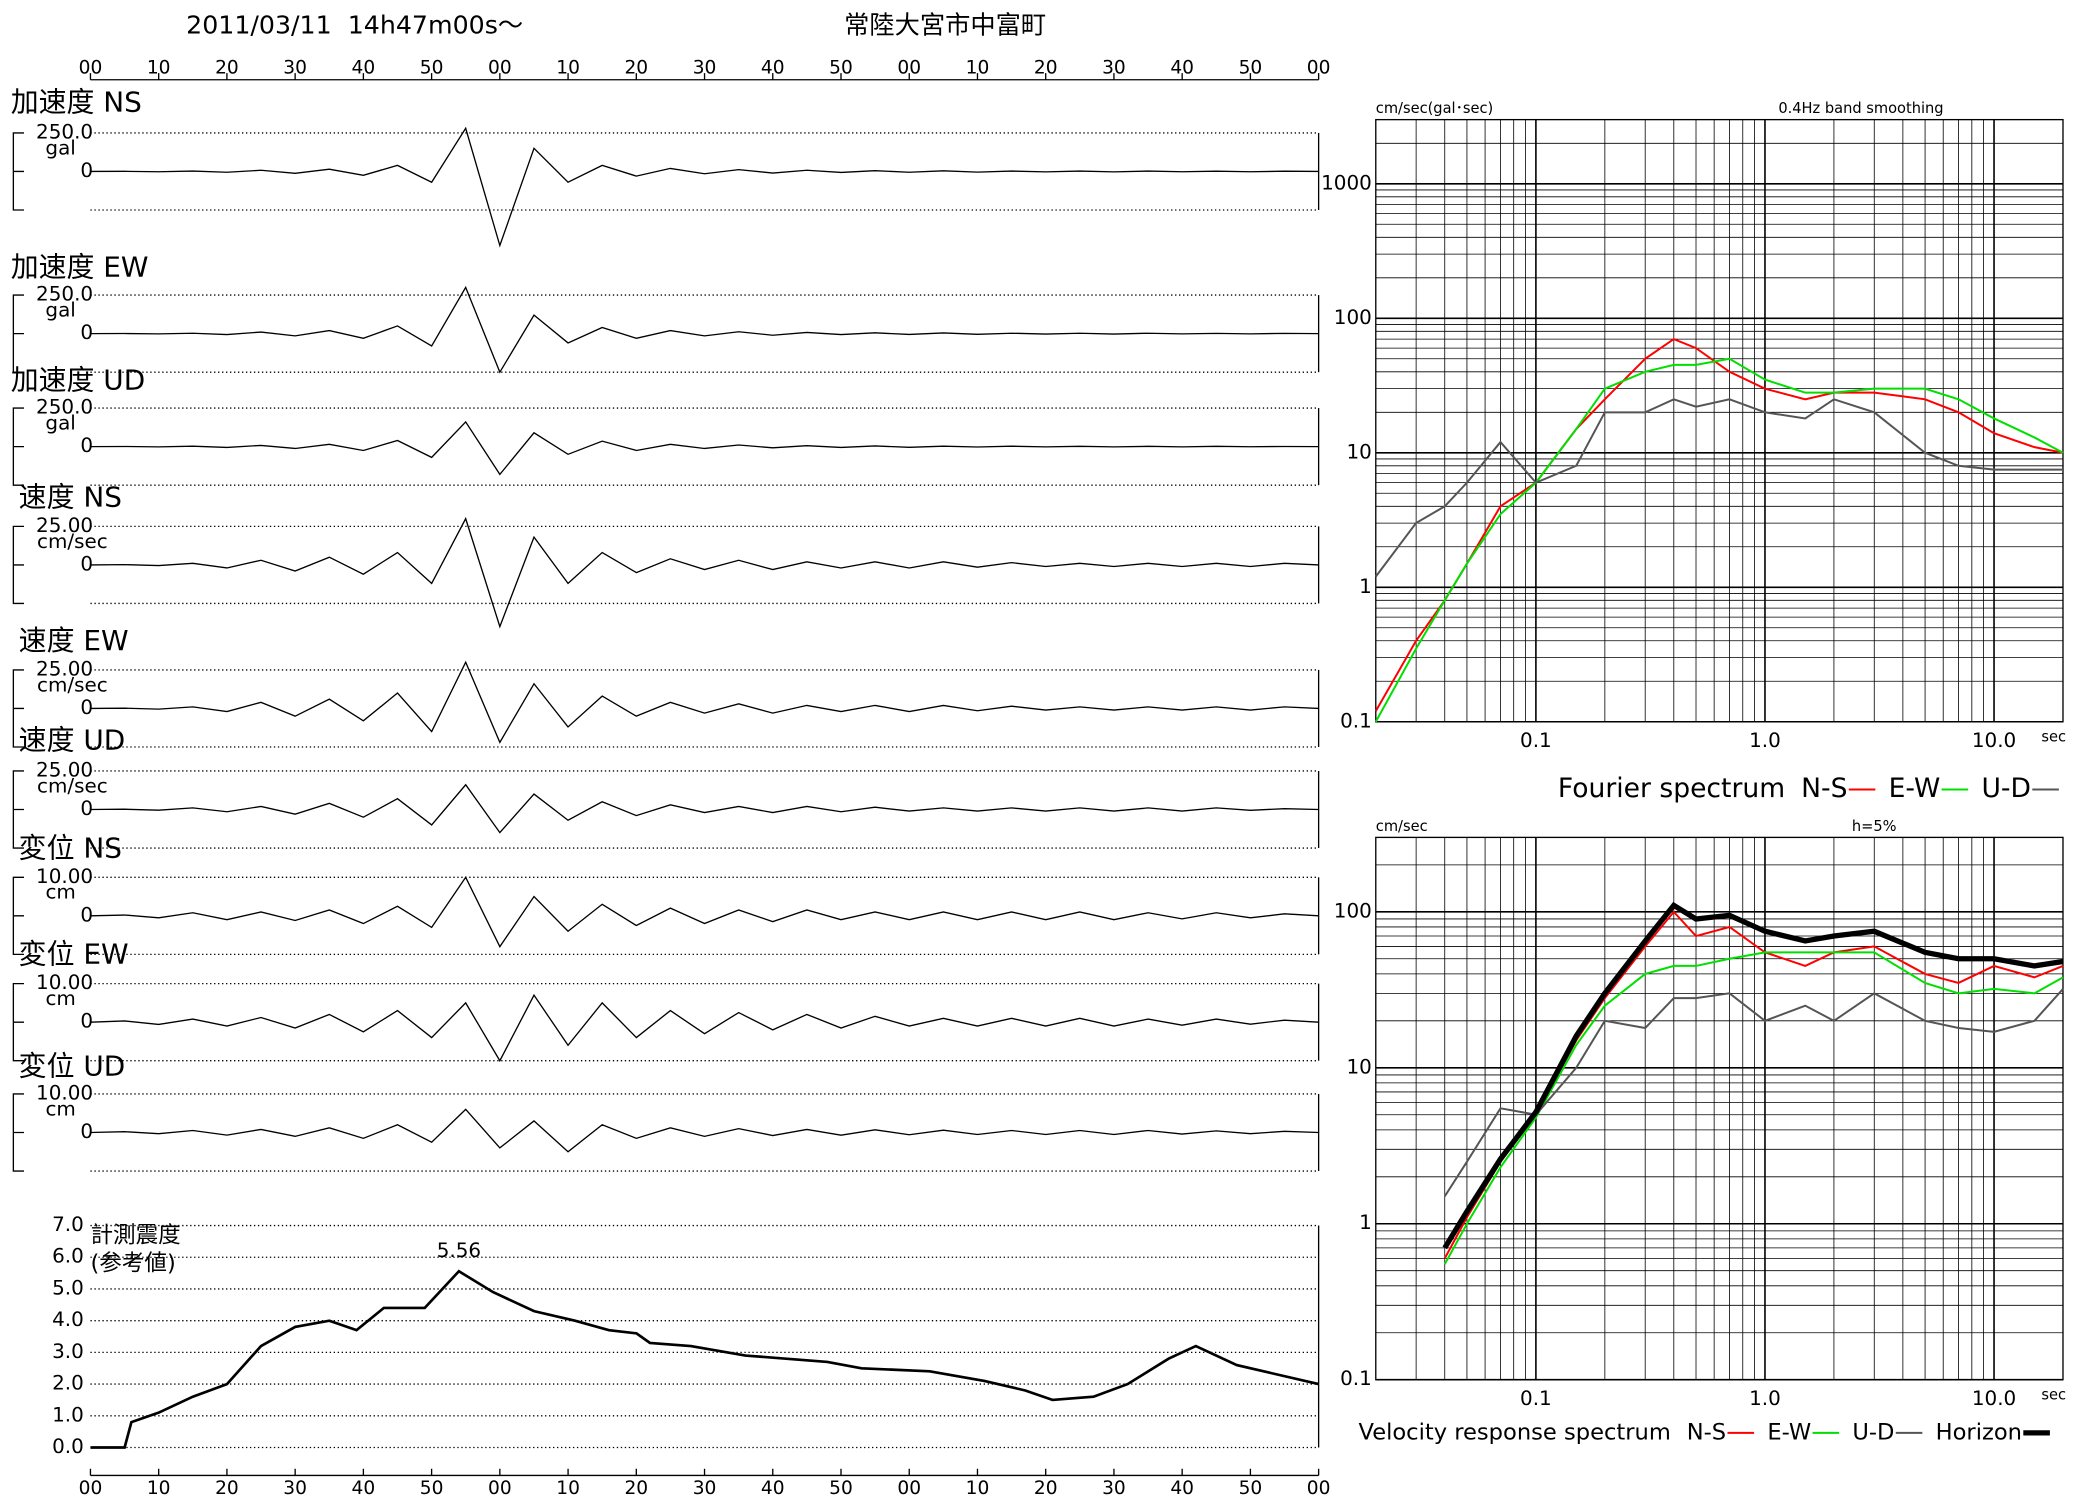  I want to click on chart-title: Fourier spectrum, so click(1671, 788).